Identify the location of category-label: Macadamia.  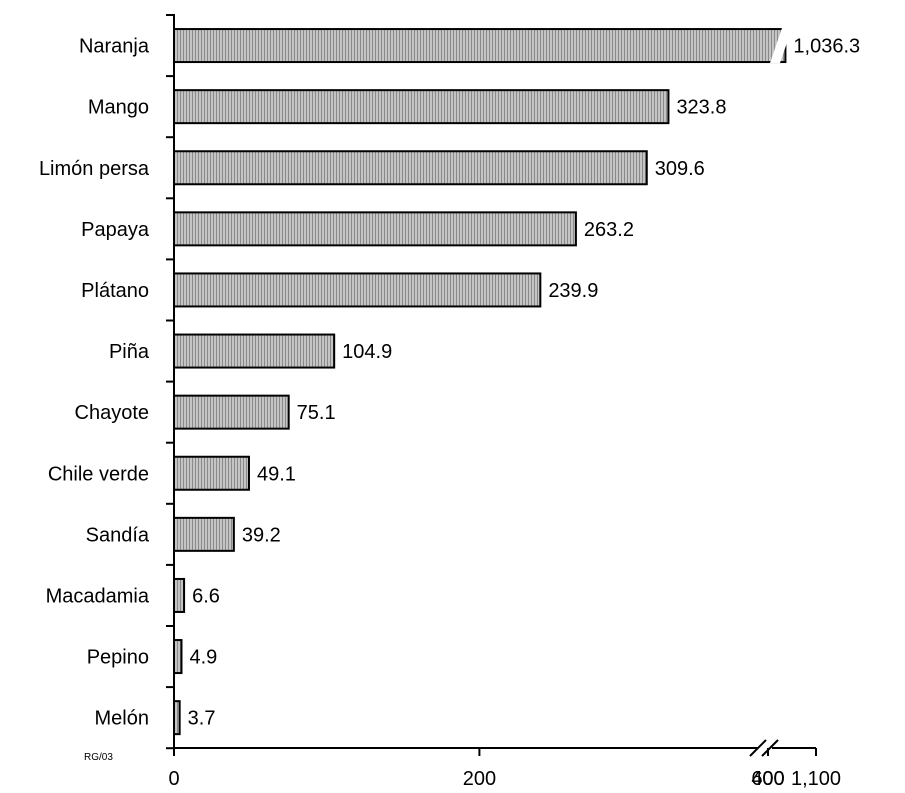
(98, 596).